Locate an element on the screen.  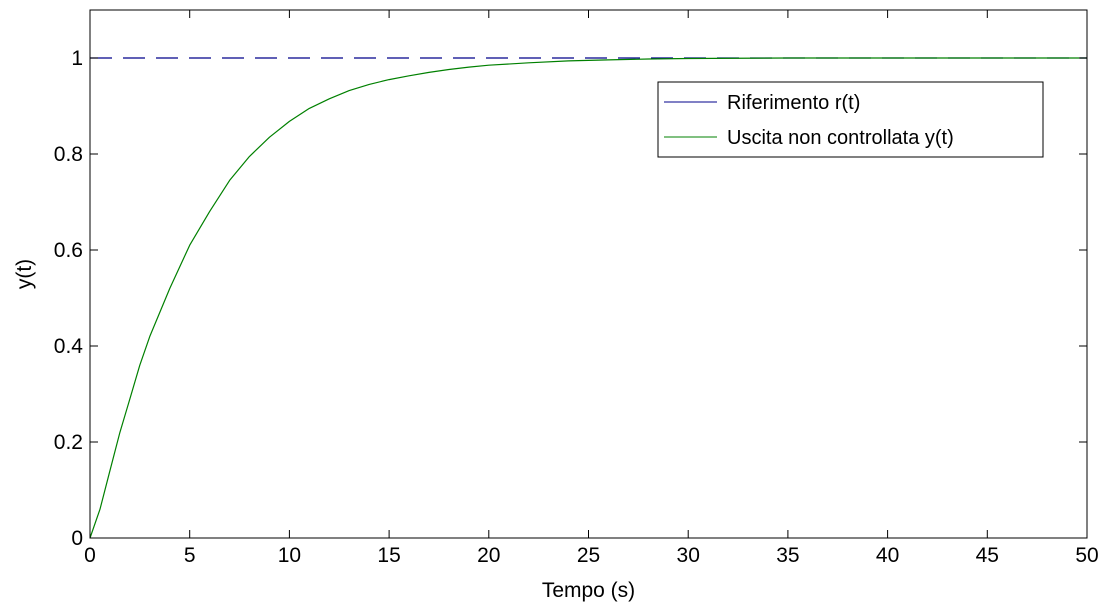
y-axis-label: y(t) is located at coordinates (24, 274).